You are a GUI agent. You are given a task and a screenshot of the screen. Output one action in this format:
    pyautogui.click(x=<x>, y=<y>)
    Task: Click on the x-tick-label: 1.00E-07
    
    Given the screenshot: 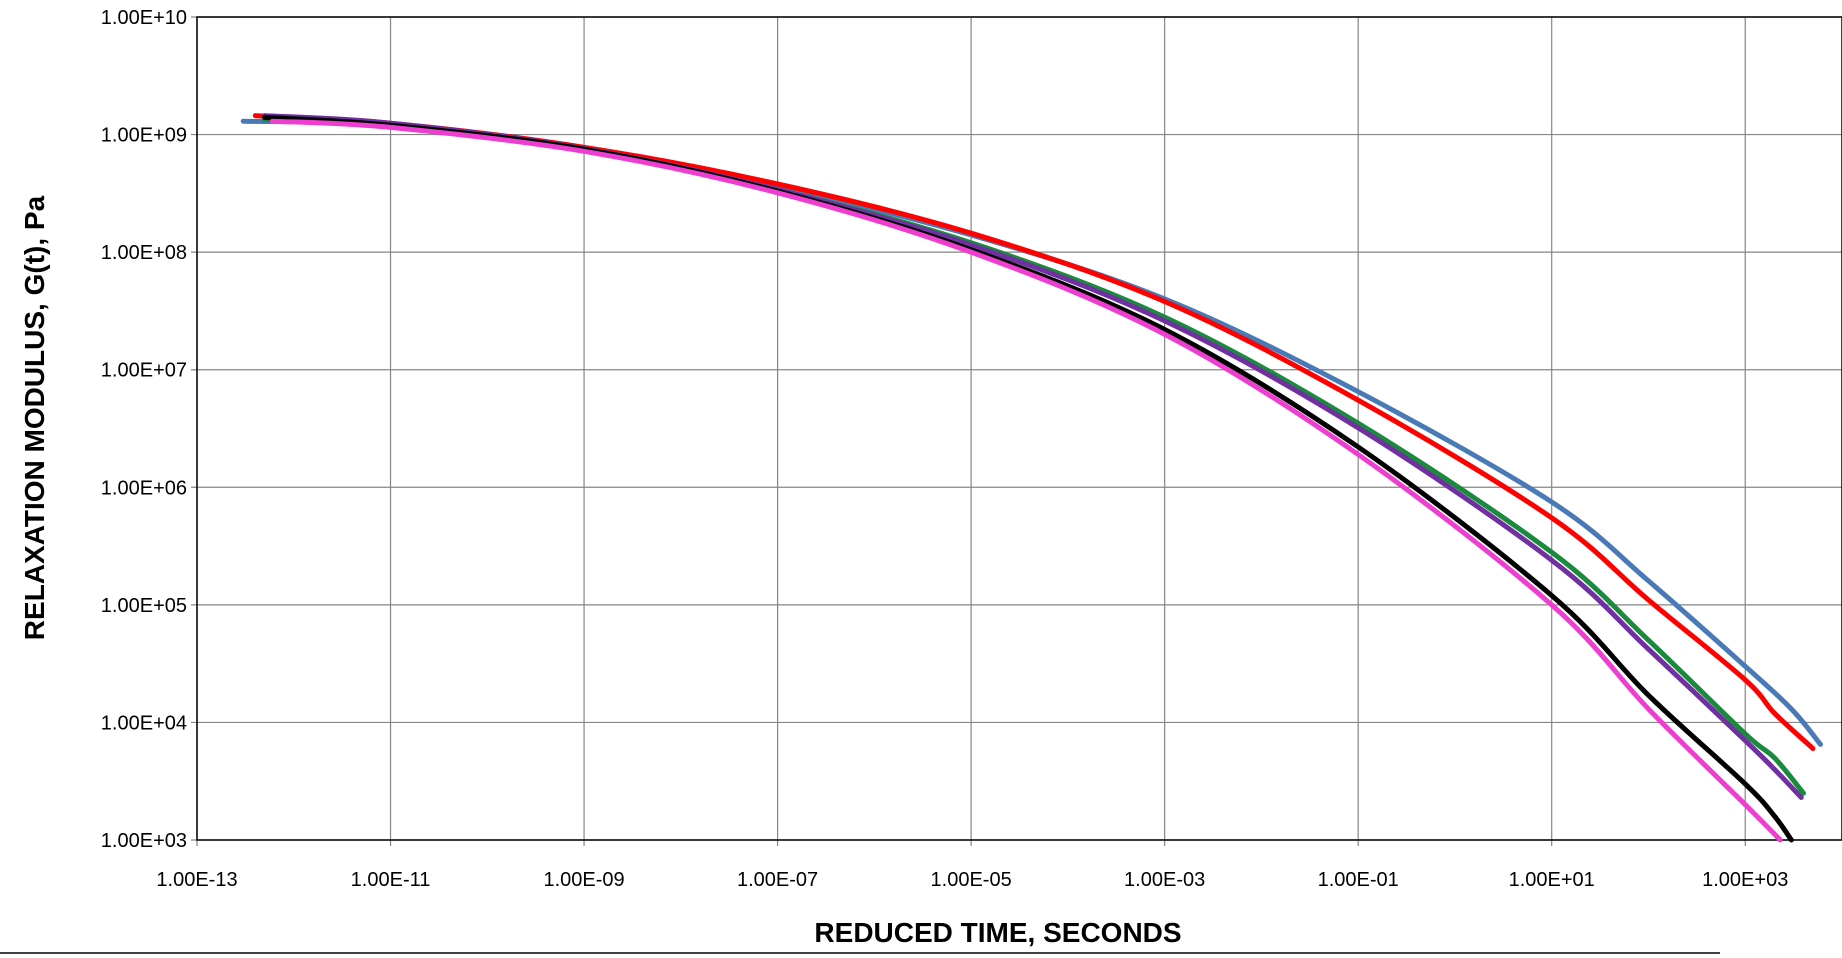 What is the action you would take?
    pyautogui.click(x=777, y=880)
    